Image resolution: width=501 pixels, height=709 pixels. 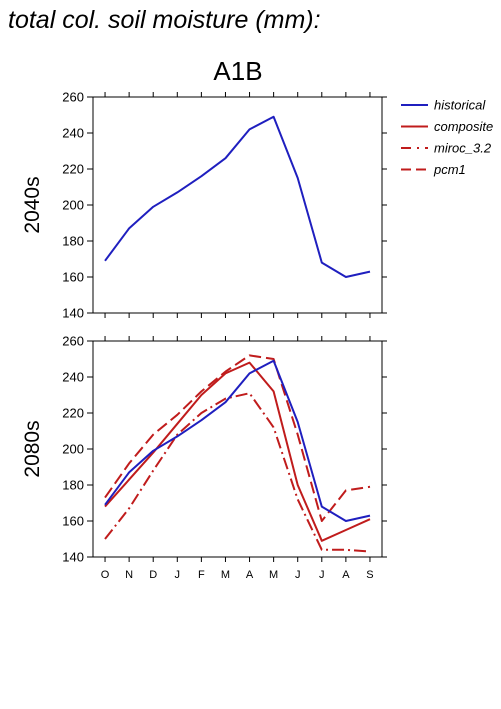 I want to click on x-tick-label: N, so click(x=129, y=575).